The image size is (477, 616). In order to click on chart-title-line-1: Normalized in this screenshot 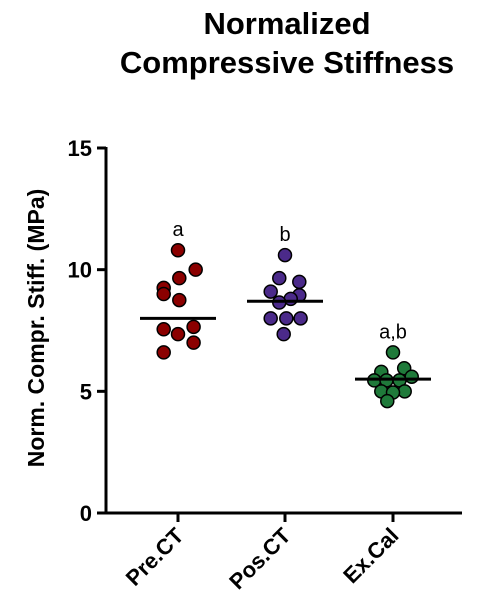, I will do `click(287, 23)`.